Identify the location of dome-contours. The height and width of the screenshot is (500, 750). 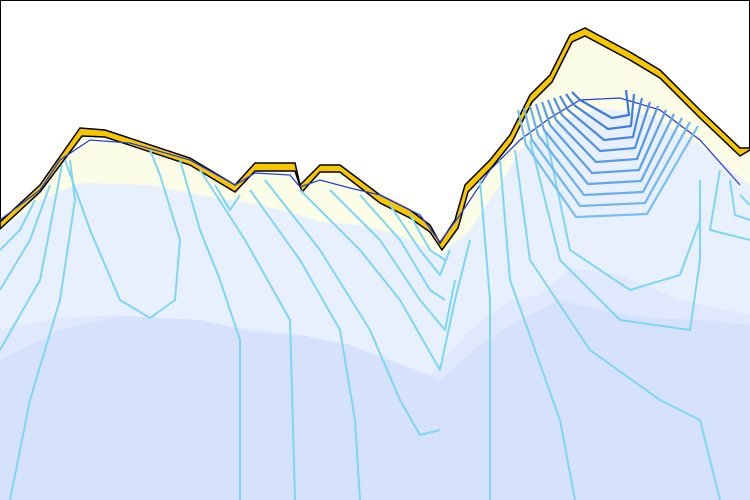
(607, 154).